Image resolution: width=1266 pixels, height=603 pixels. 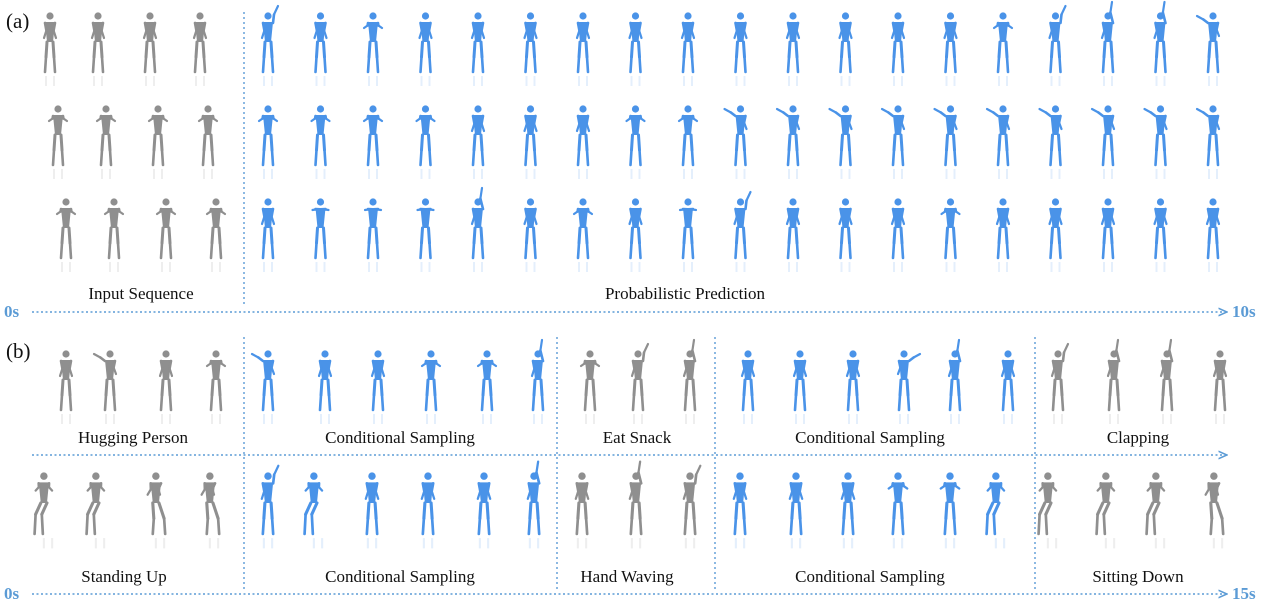 I want to click on timeline-b-end: 15s, so click(x=1244, y=593).